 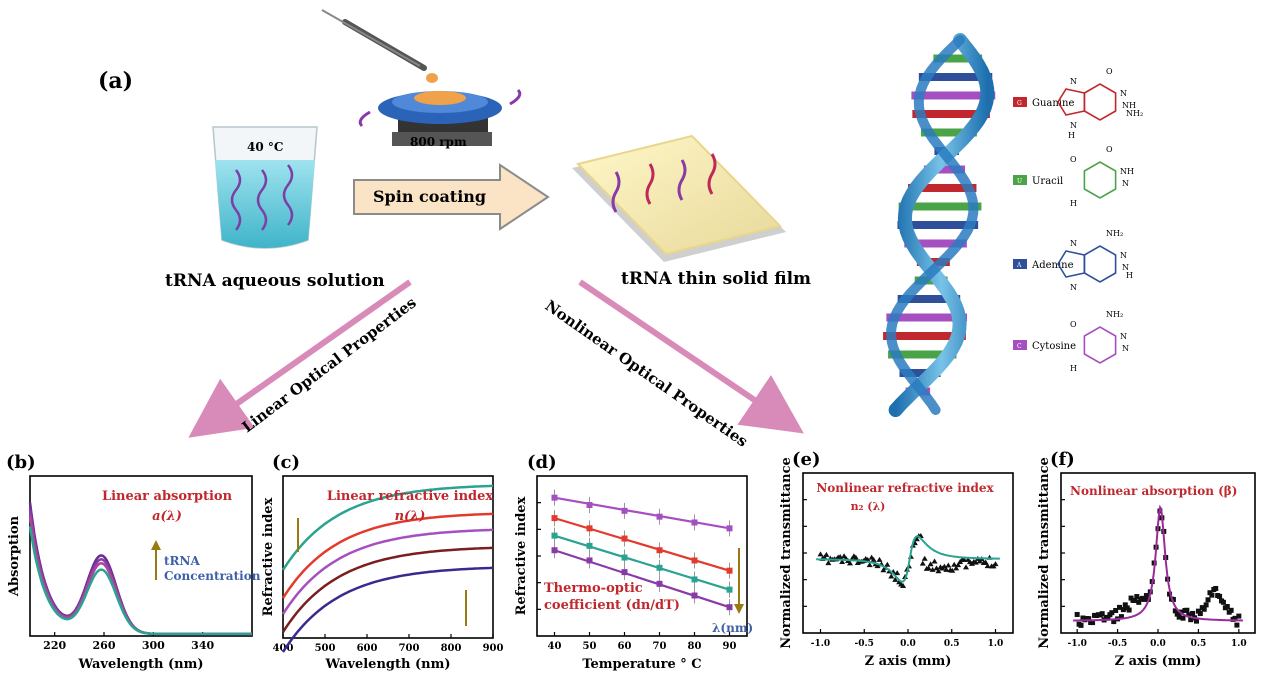 I want to click on panel-label: (b), so click(x=21, y=462).